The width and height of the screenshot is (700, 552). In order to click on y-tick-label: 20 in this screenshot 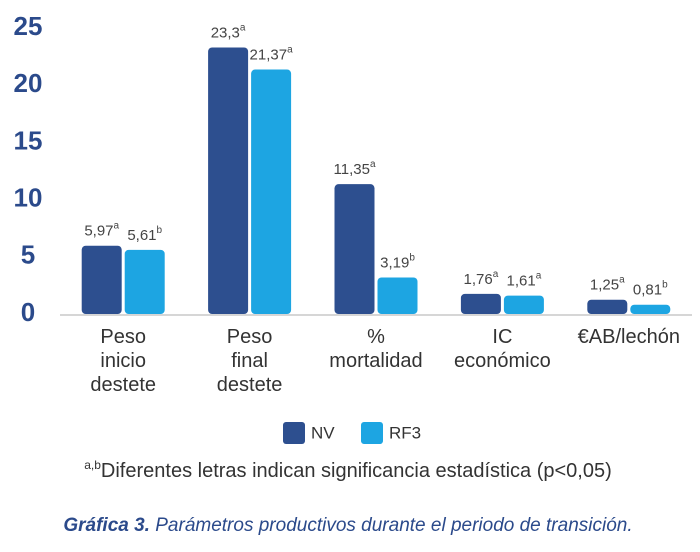, I will do `click(28, 83)`.